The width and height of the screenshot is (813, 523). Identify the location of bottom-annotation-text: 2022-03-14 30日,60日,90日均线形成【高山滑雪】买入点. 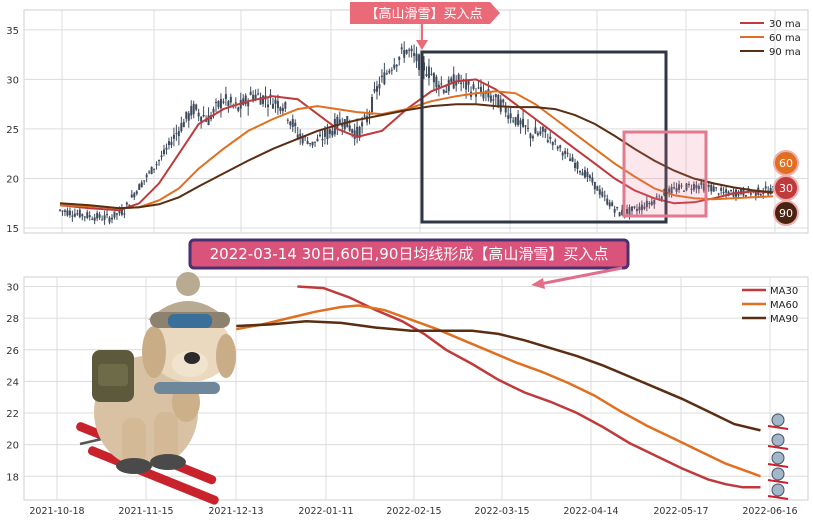
(409, 254).